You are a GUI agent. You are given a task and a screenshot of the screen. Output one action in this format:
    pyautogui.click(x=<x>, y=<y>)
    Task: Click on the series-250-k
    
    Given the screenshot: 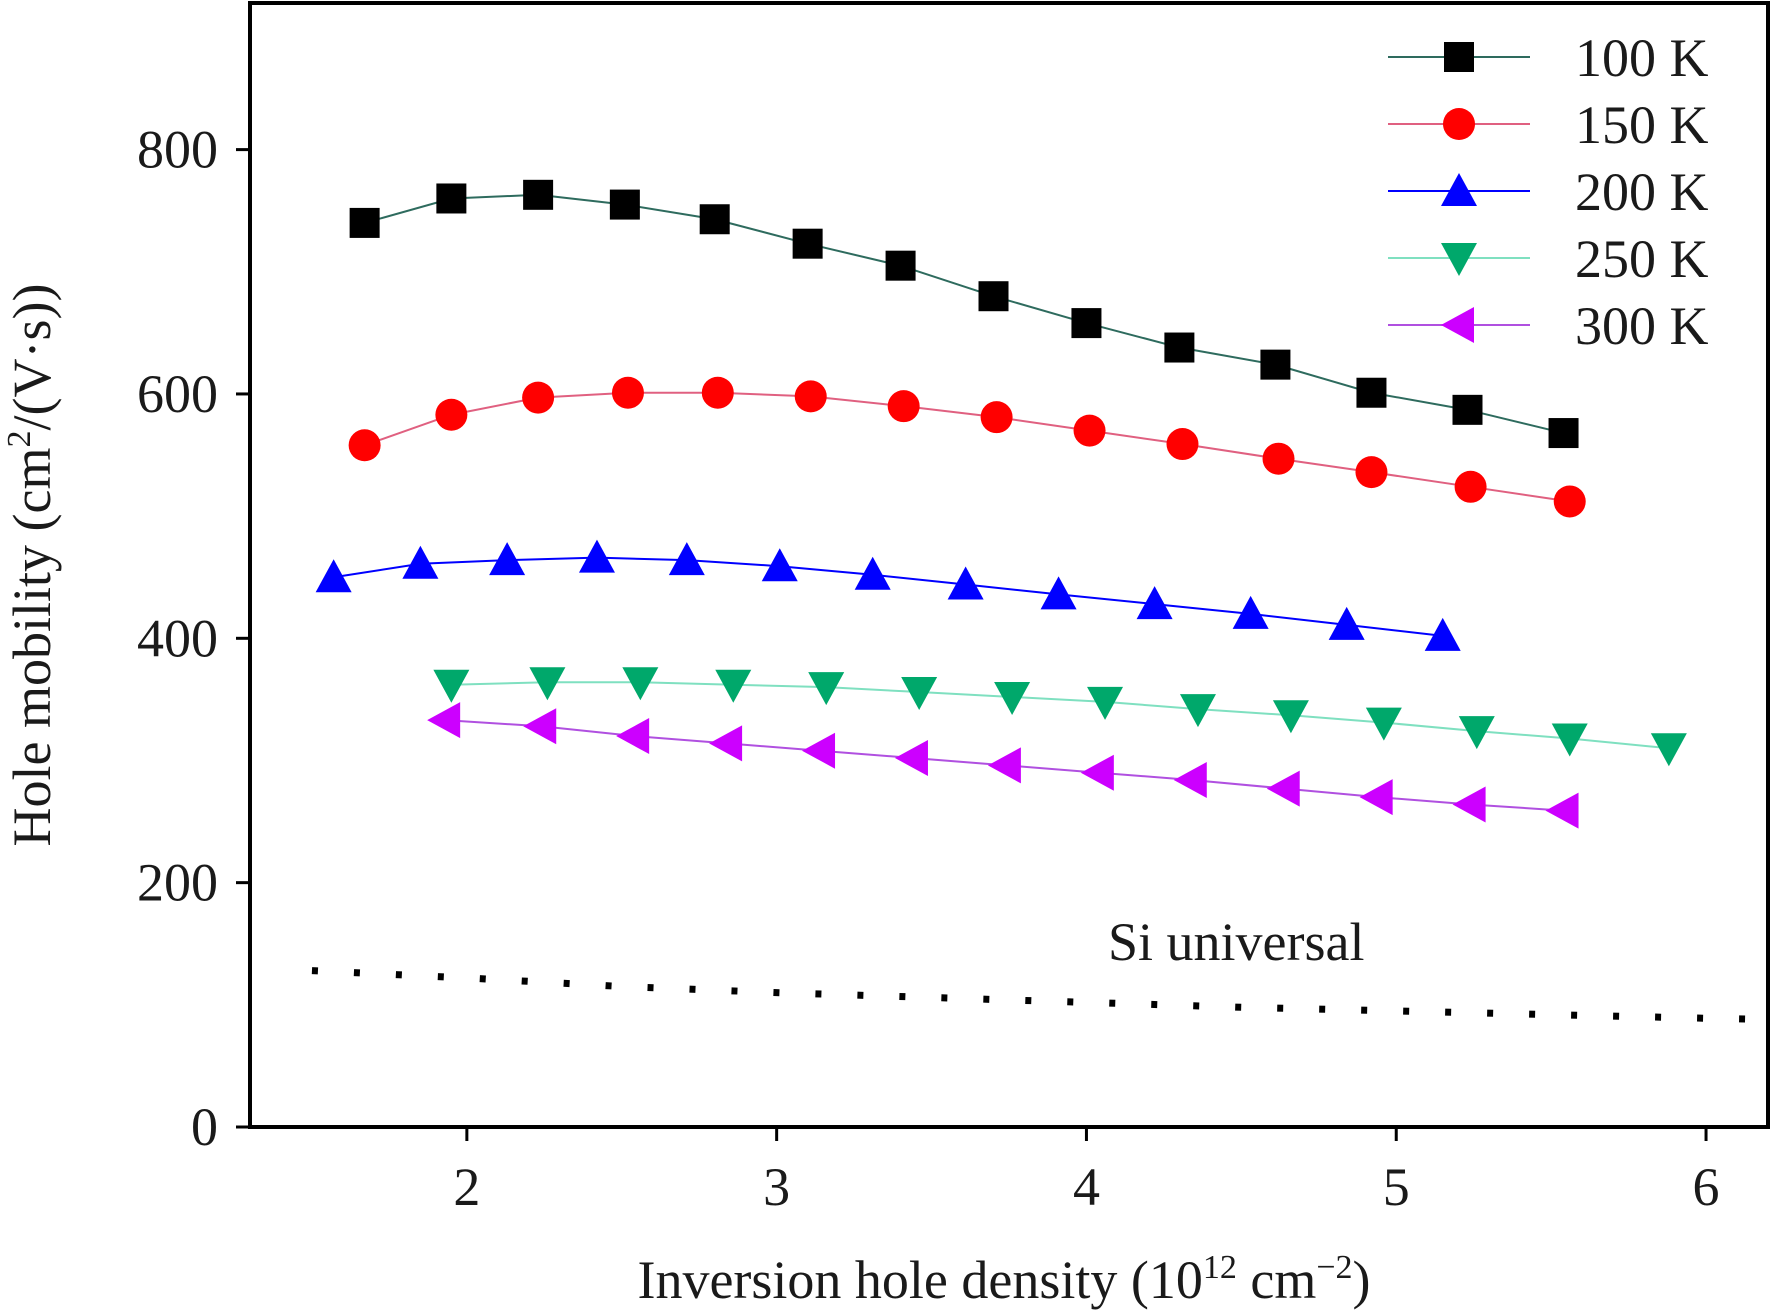 What is the action you would take?
    pyautogui.click(x=1060, y=717)
    